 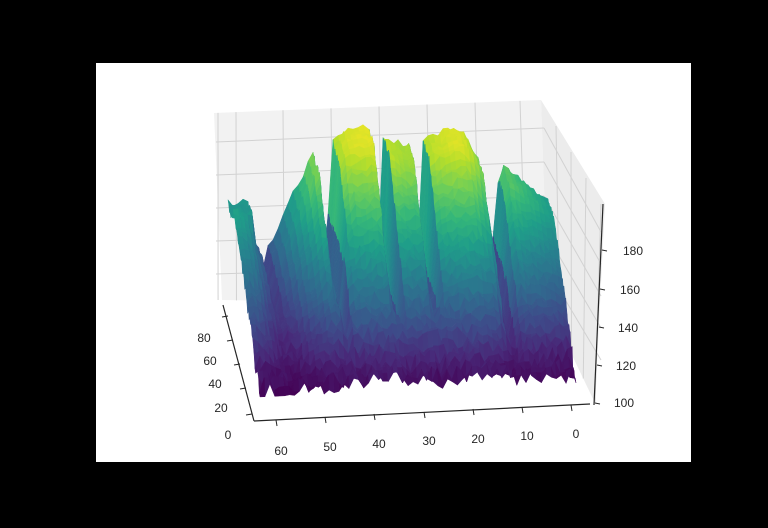 I want to click on y-axis-line, so click(x=238, y=363).